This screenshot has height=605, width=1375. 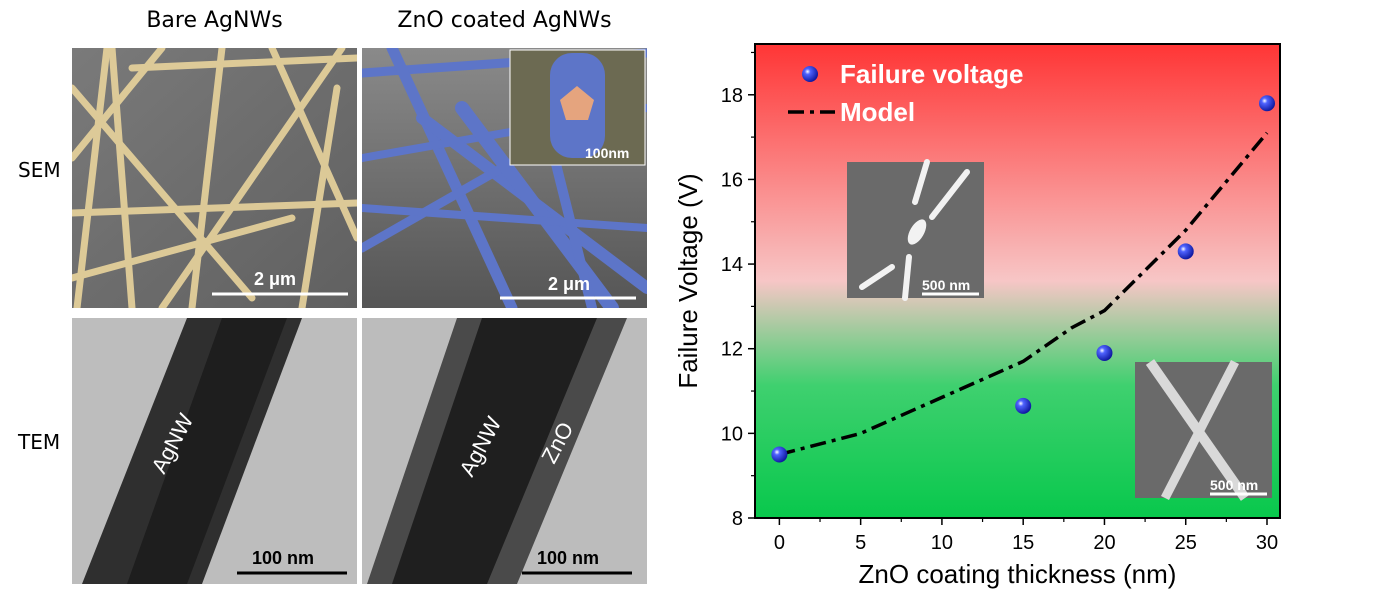 I want to click on y-tick-label: 12, so click(x=732, y=350).